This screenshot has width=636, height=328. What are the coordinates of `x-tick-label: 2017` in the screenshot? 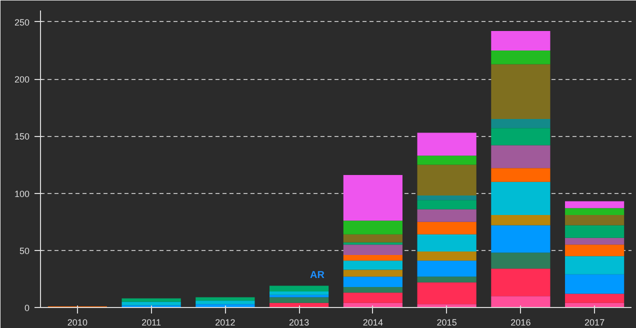 It's located at (594, 323).